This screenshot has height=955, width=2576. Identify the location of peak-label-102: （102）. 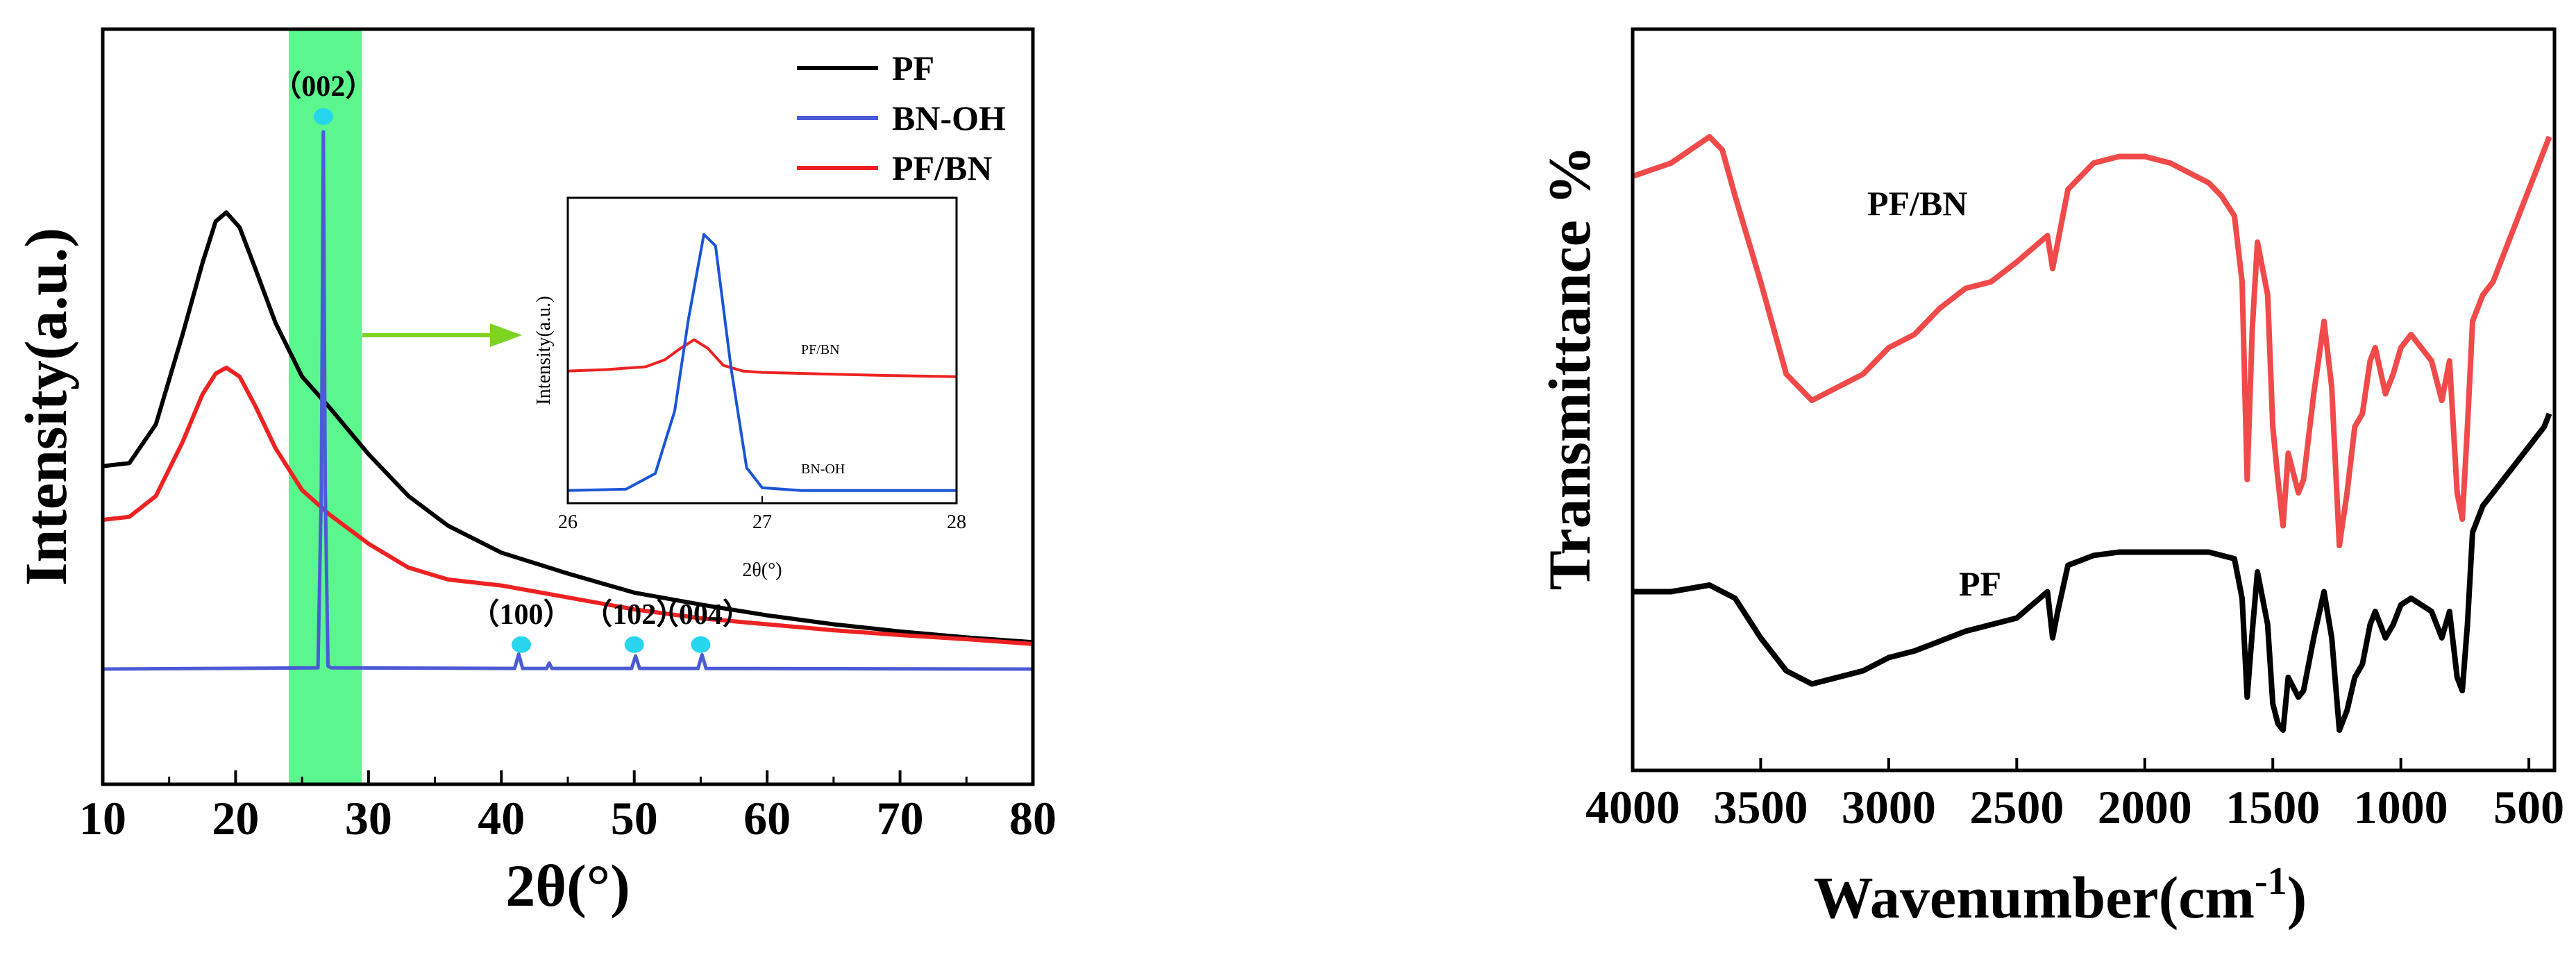
(634, 614).